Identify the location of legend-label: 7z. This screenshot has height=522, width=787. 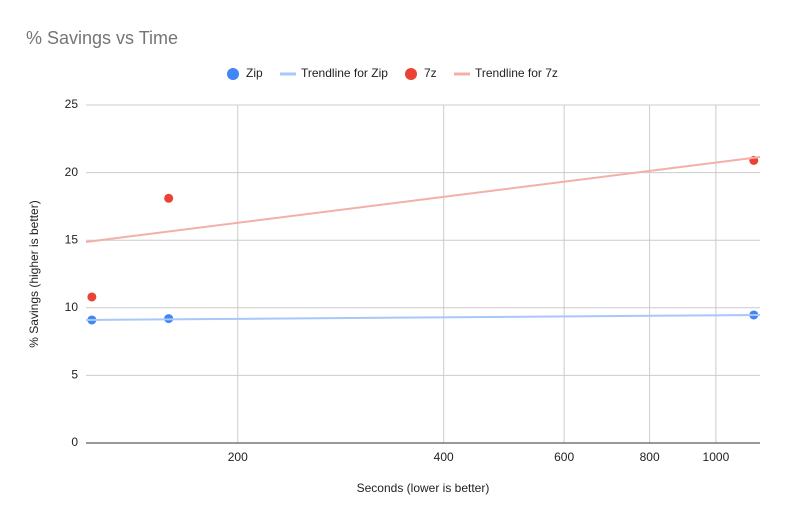
(430, 73).